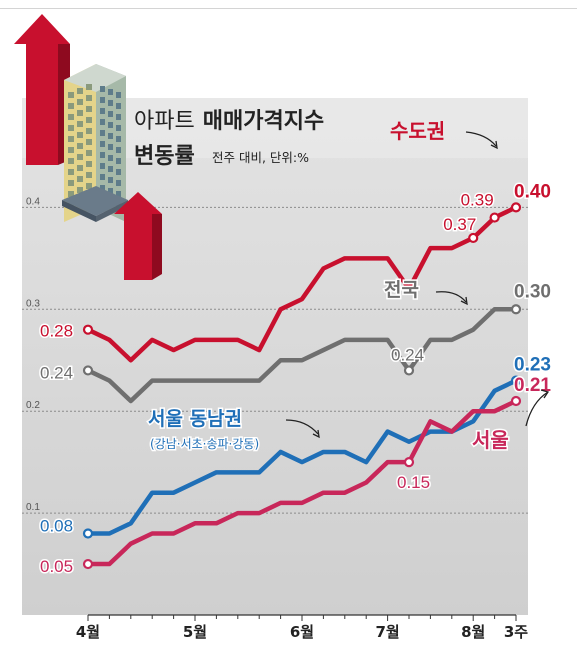  What do you see at coordinates (451, 297) in the screenshot?
I see `pointer-arrow-national` at bounding box center [451, 297].